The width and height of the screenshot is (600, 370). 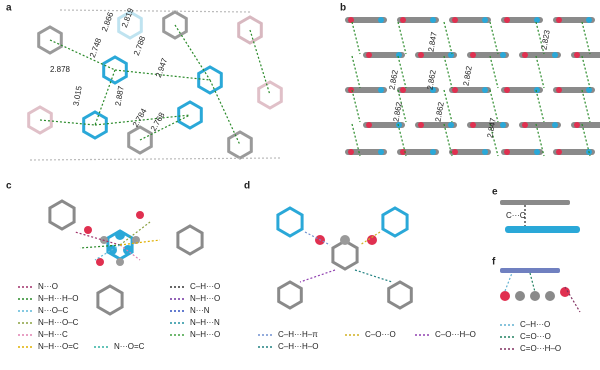 I want to click on panel-label: a, so click(x=9, y=8).